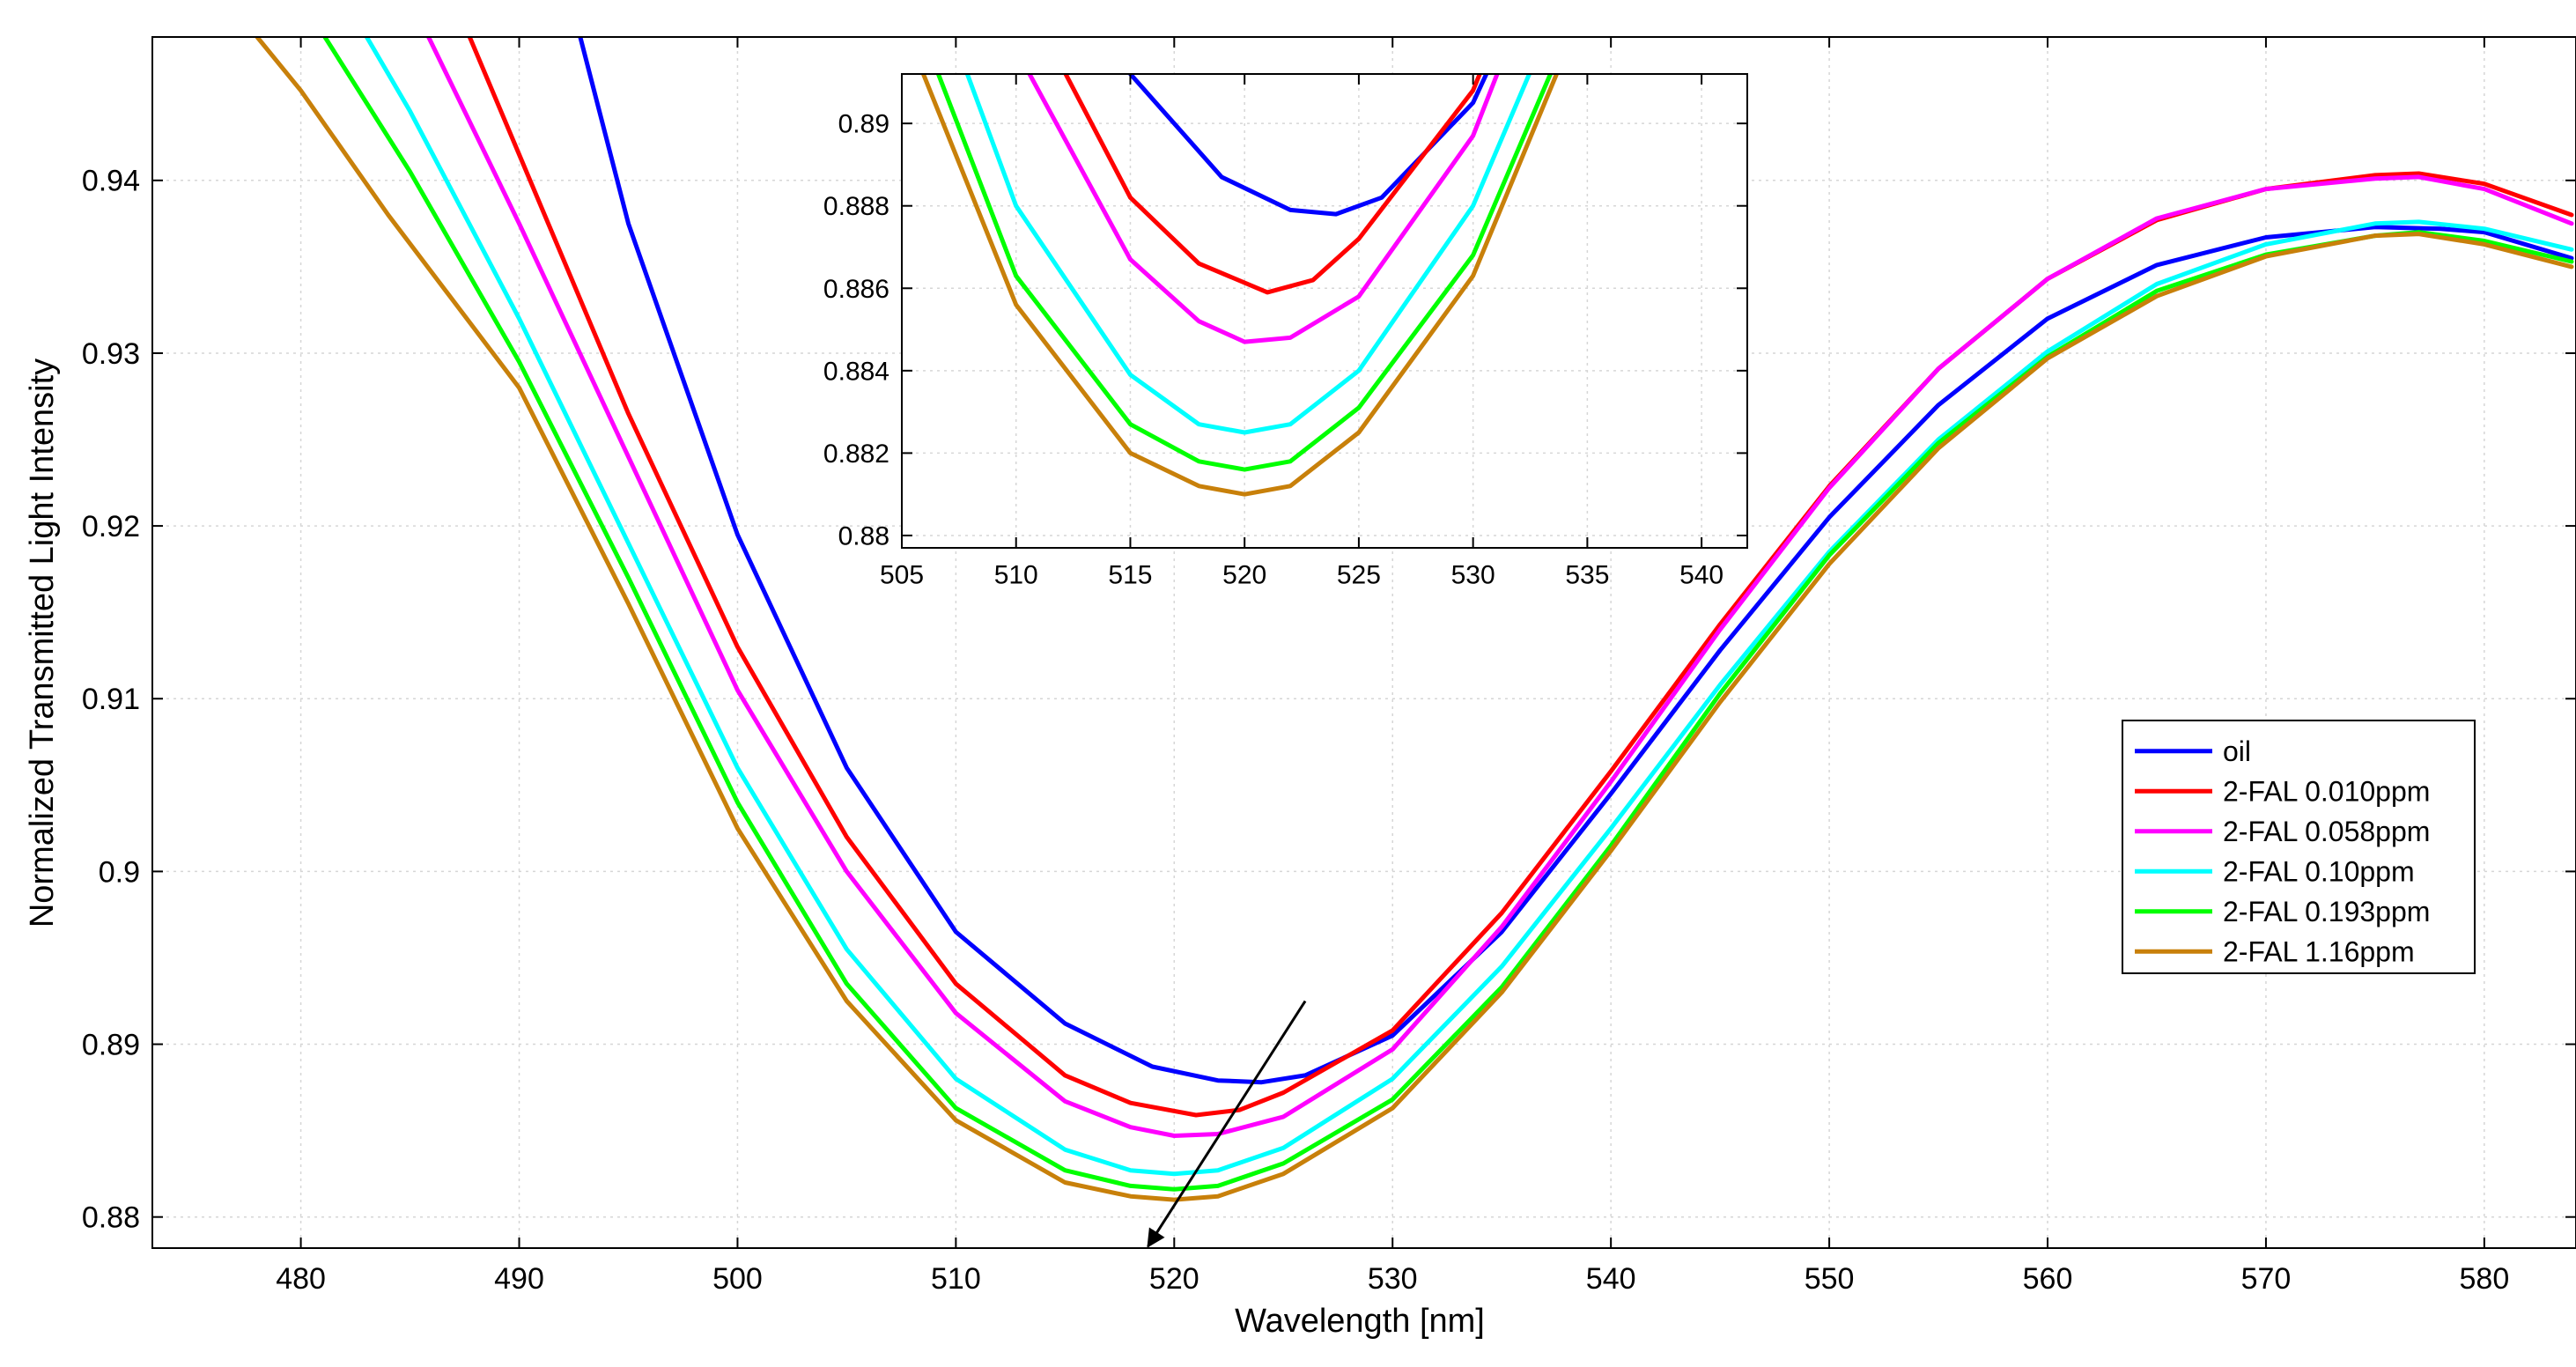 The image size is (2576, 1367). What do you see at coordinates (1360, 1321) in the screenshot?
I see `x-axis-label: Wavelength [nm]` at bounding box center [1360, 1321].